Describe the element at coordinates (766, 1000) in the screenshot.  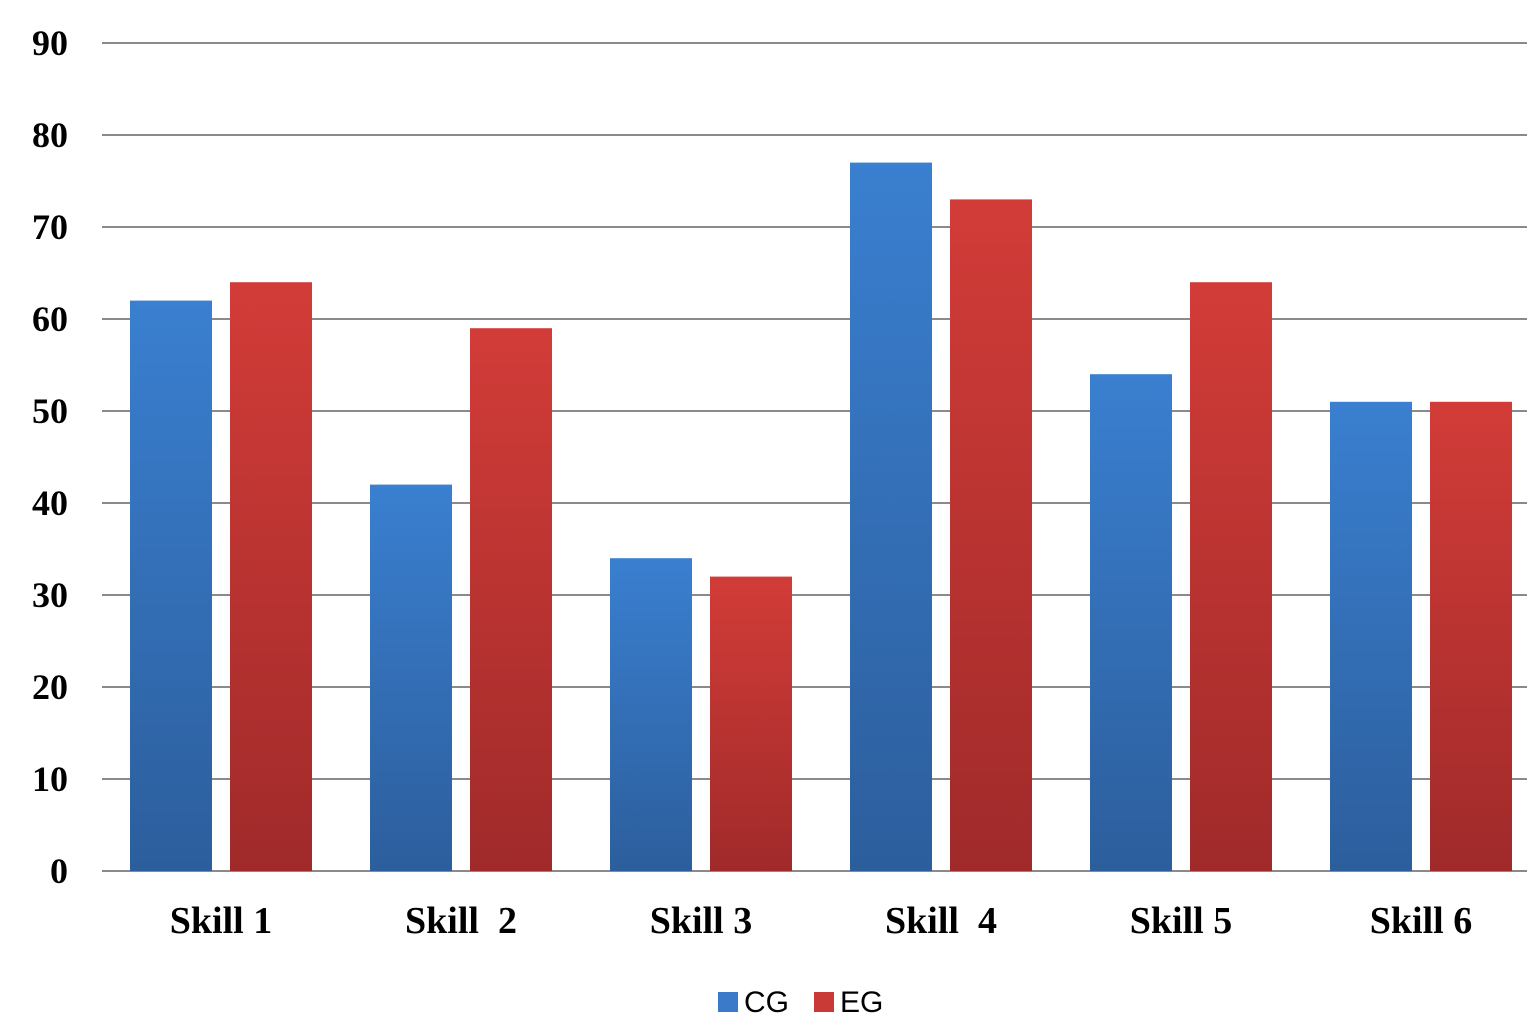
I see `legend-label-cg: CG` at that location.